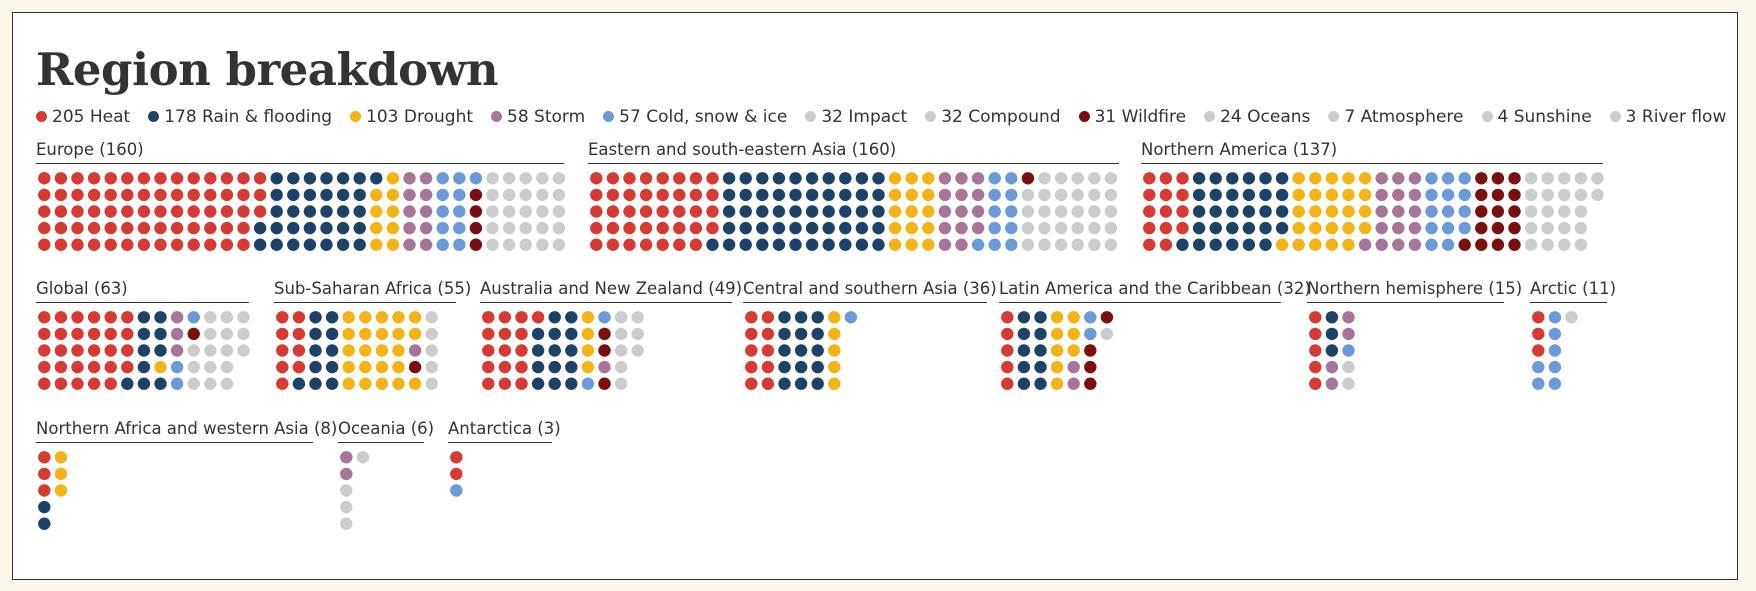  What do you see at coordinates (853, 151) in the screenshot?
I see `region-title: Eastern and south-eastern Asia (160)` at bounding box center [853, 151].